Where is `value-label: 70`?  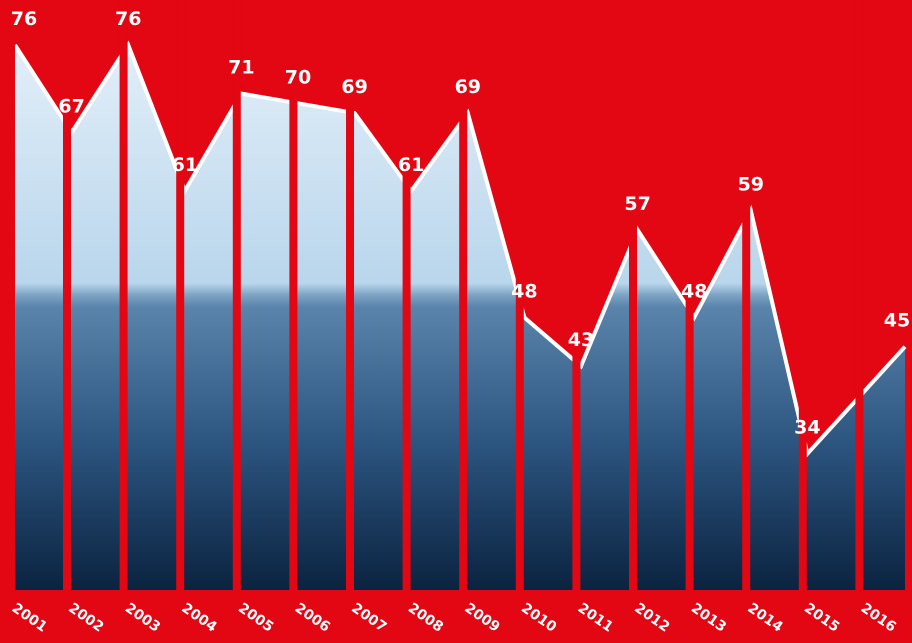
value-label: 70 is located at coordinates (298, 77).